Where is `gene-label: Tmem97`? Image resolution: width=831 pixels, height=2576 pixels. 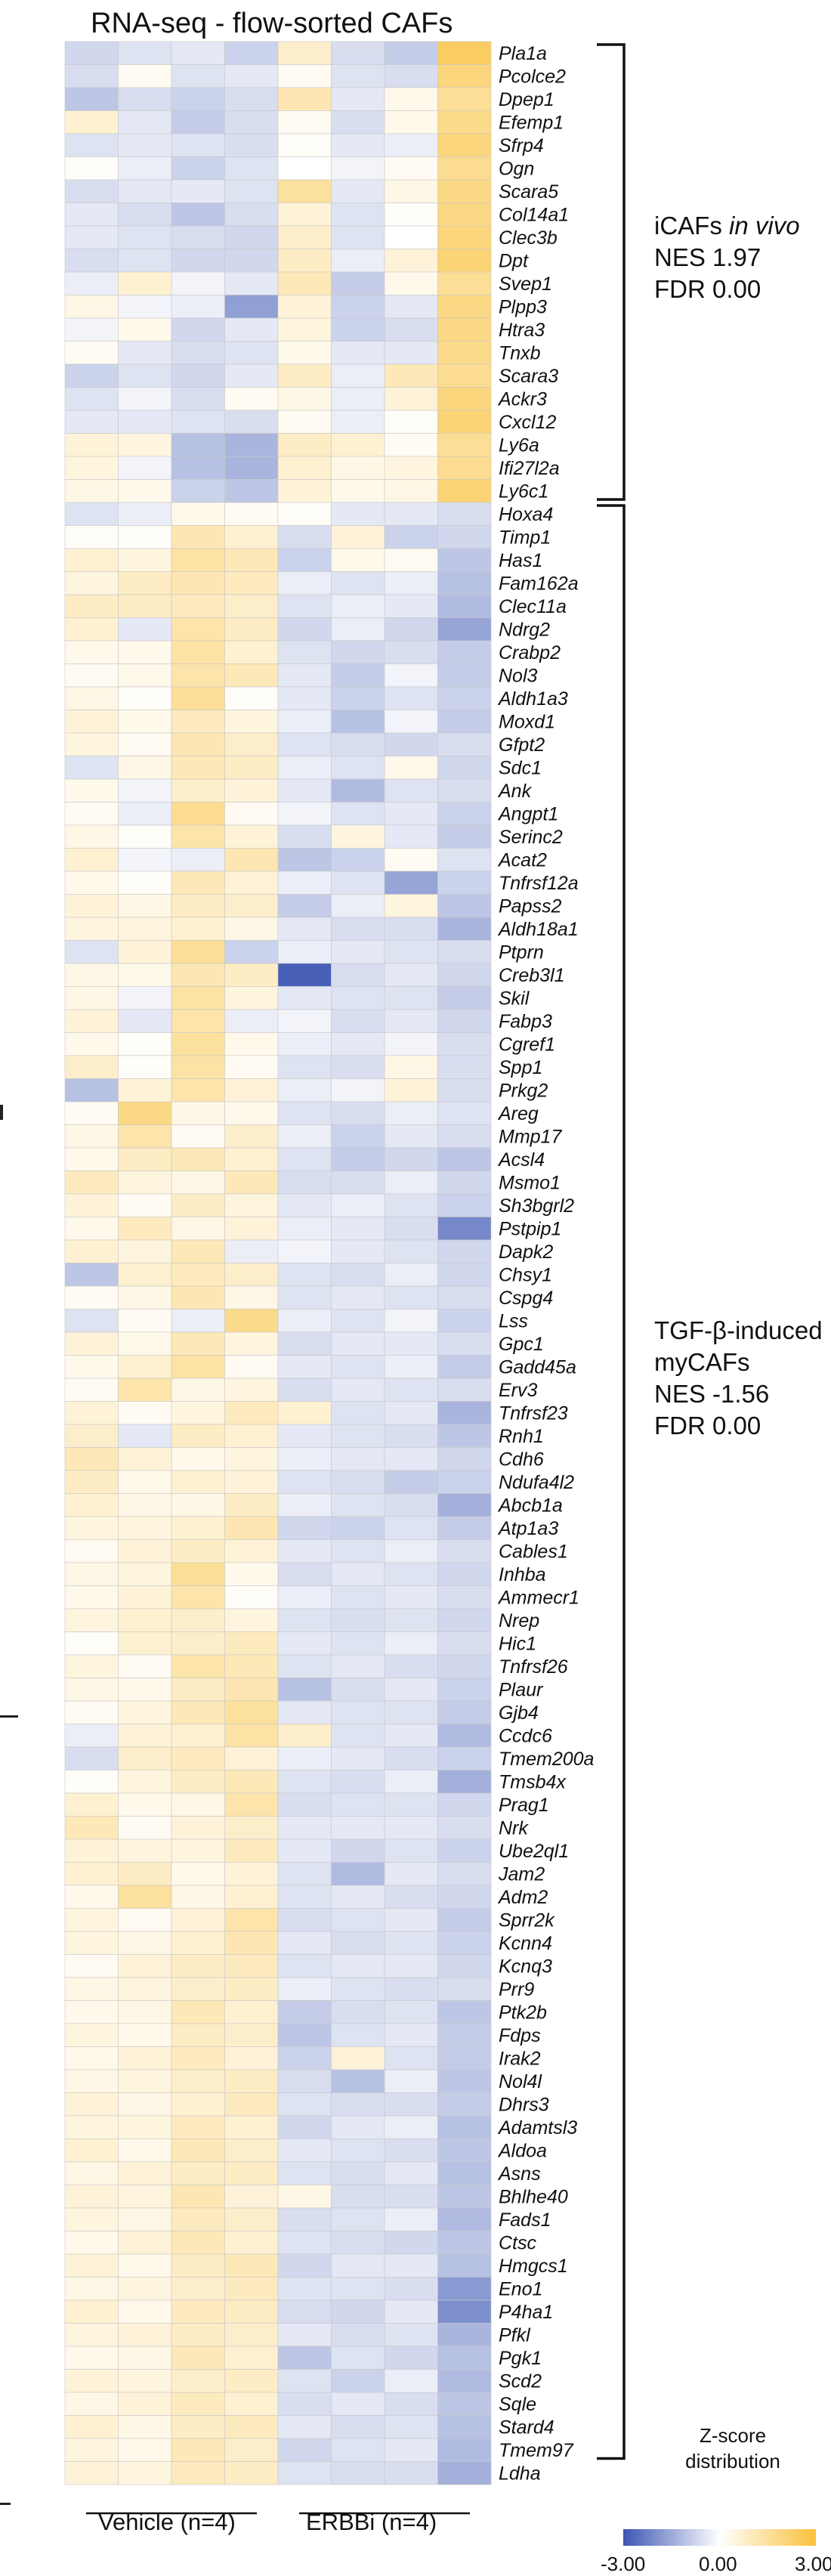
gene-label: Tmem97 is located at coordinates (537, 2450).